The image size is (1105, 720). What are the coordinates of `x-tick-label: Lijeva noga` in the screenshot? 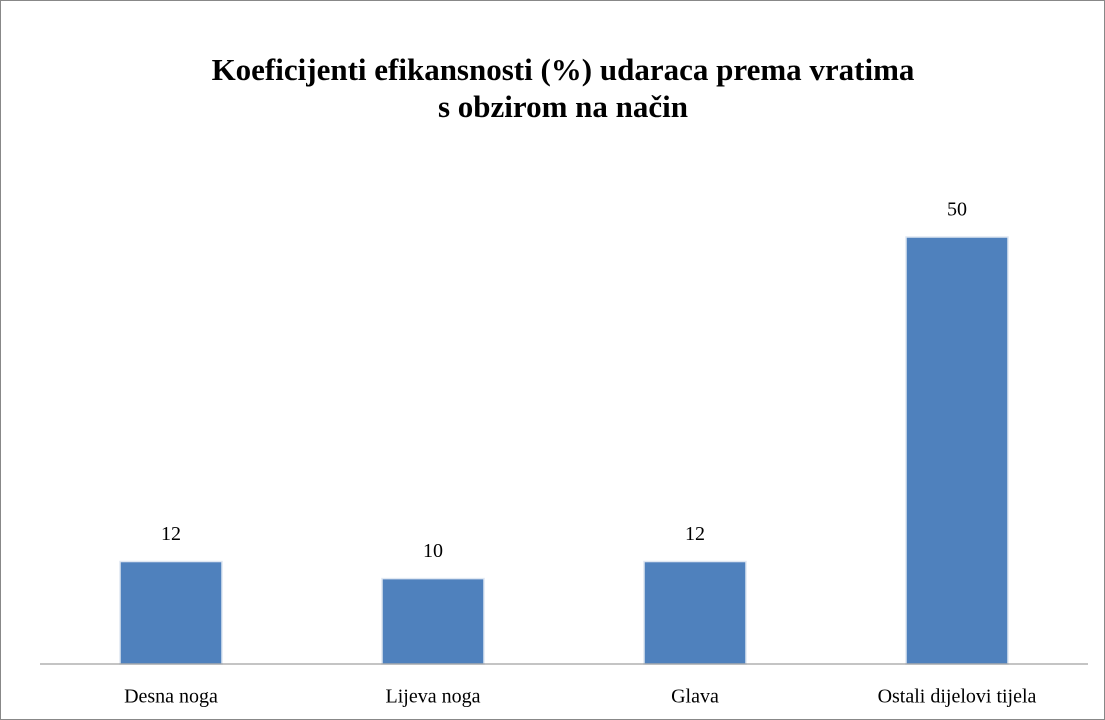 It's located at (433, 697).